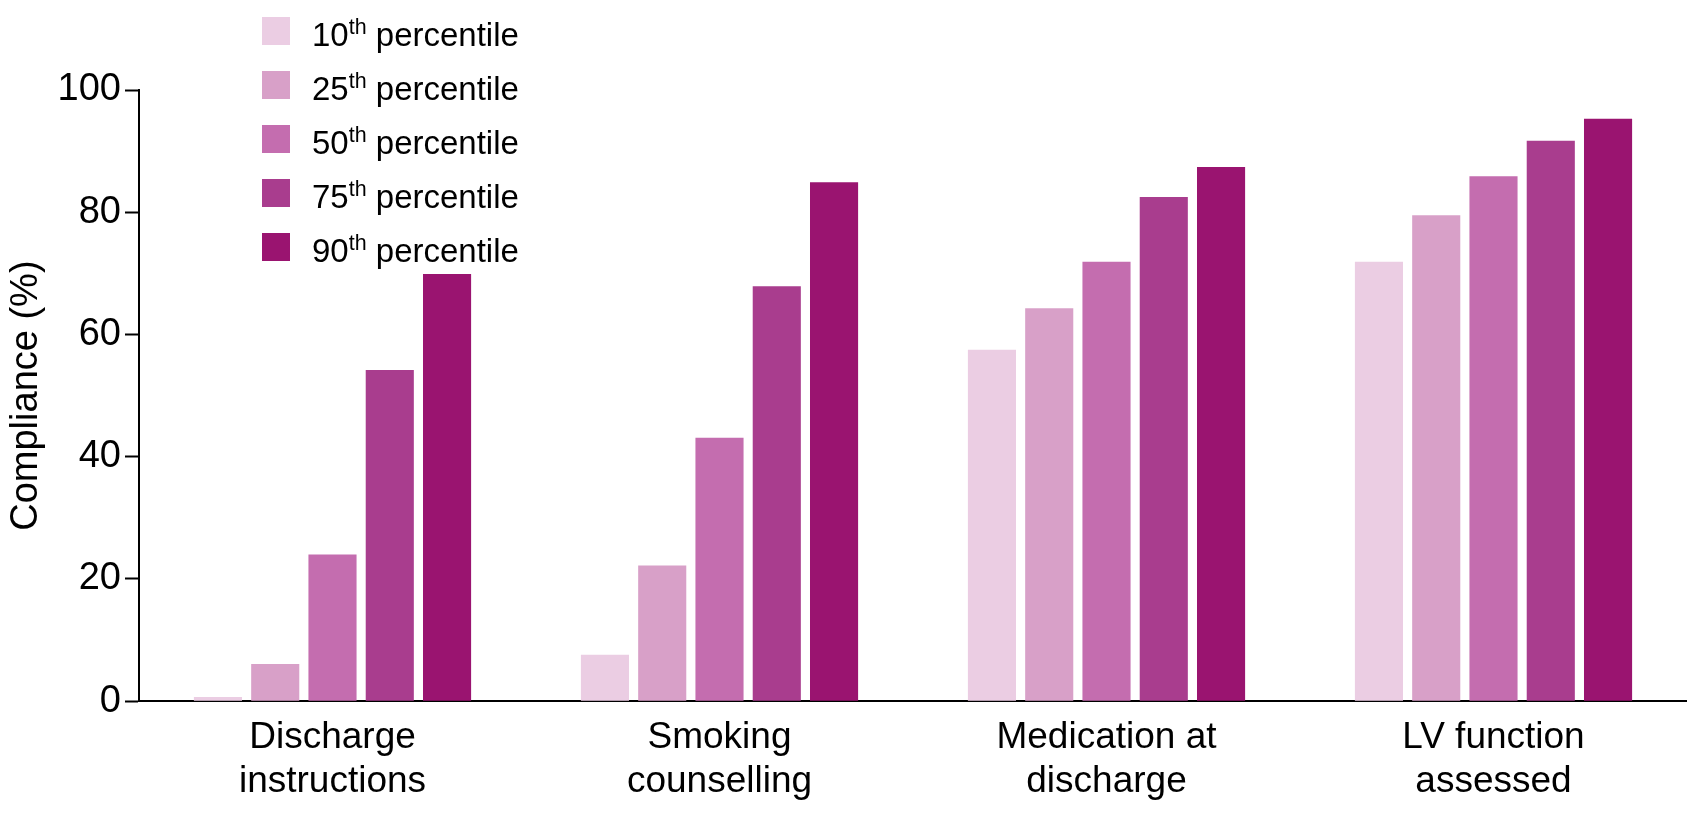 This screenshot has height=818, width=1687. Describe the element at coordinates (1107, 757) in the screenshot. I see `x-tick-label: Medication at discharge` at that location.